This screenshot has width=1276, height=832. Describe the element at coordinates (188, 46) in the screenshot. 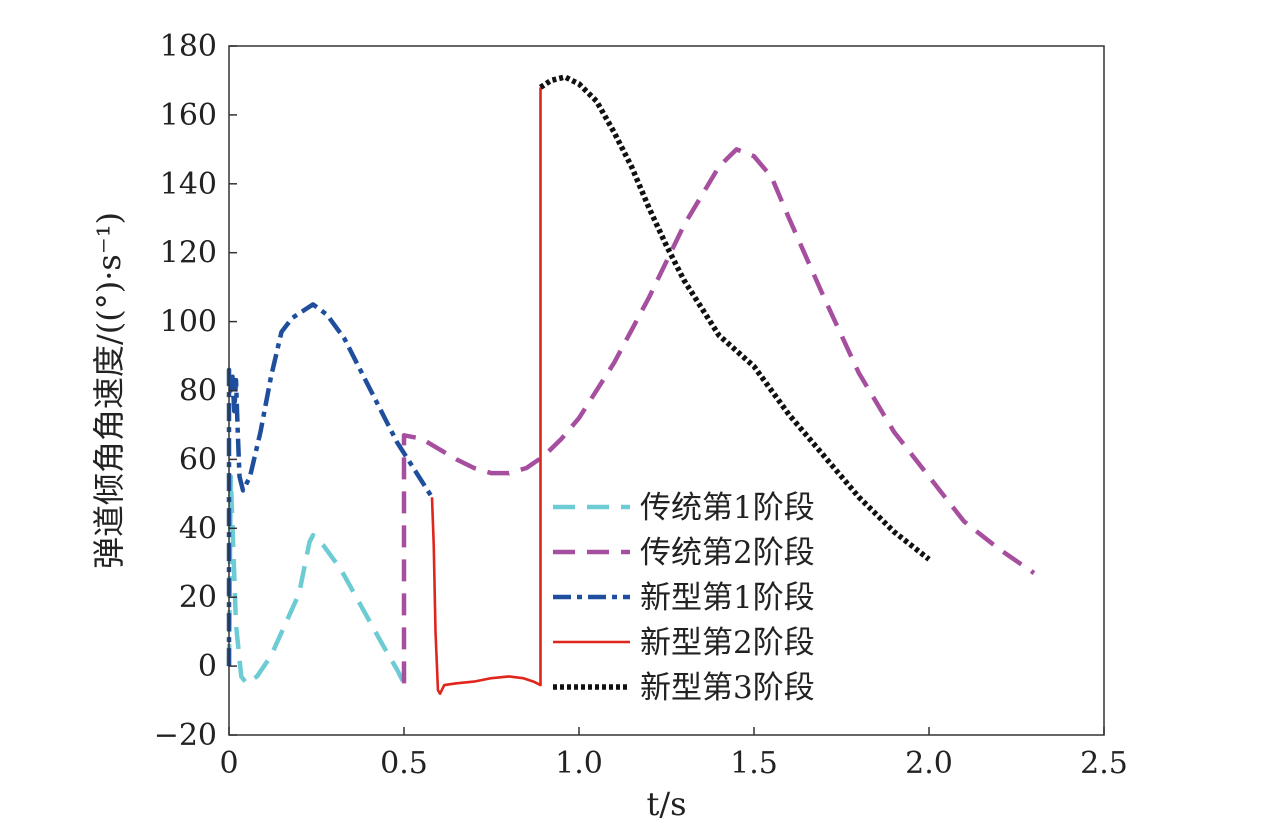

I see `y-tick-label: 180` at that location.